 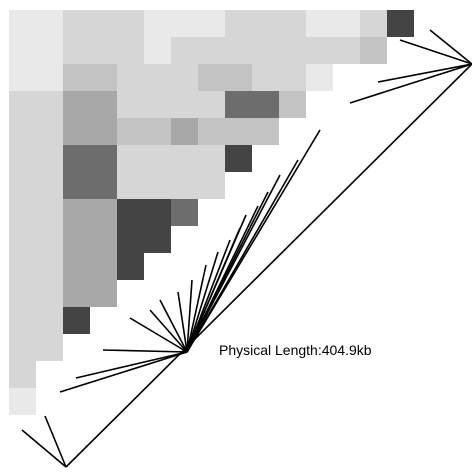 I want to click on physical-length-value: 404.9kb, so click(x=346, y=350).